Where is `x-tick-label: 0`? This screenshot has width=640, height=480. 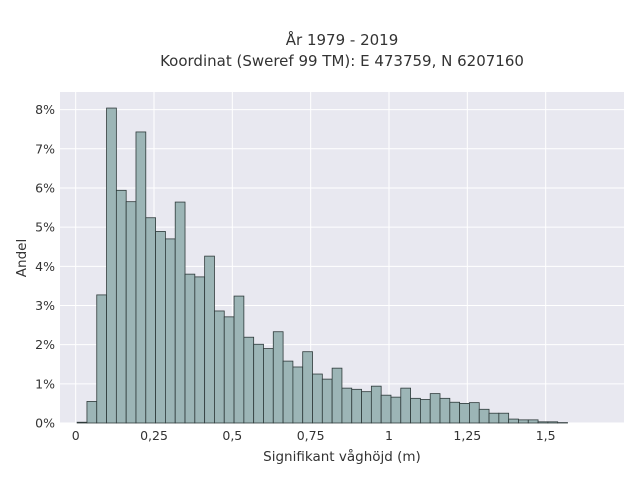 x-tick-label: 0 is located at coordinates (76, 435).